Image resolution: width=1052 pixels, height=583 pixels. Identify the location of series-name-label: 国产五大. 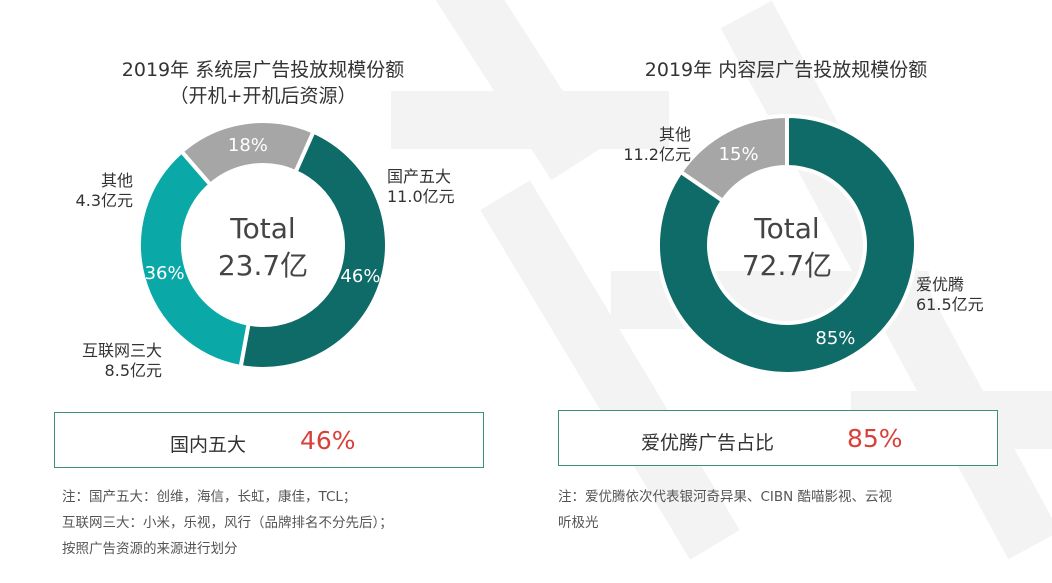
(419, 176).